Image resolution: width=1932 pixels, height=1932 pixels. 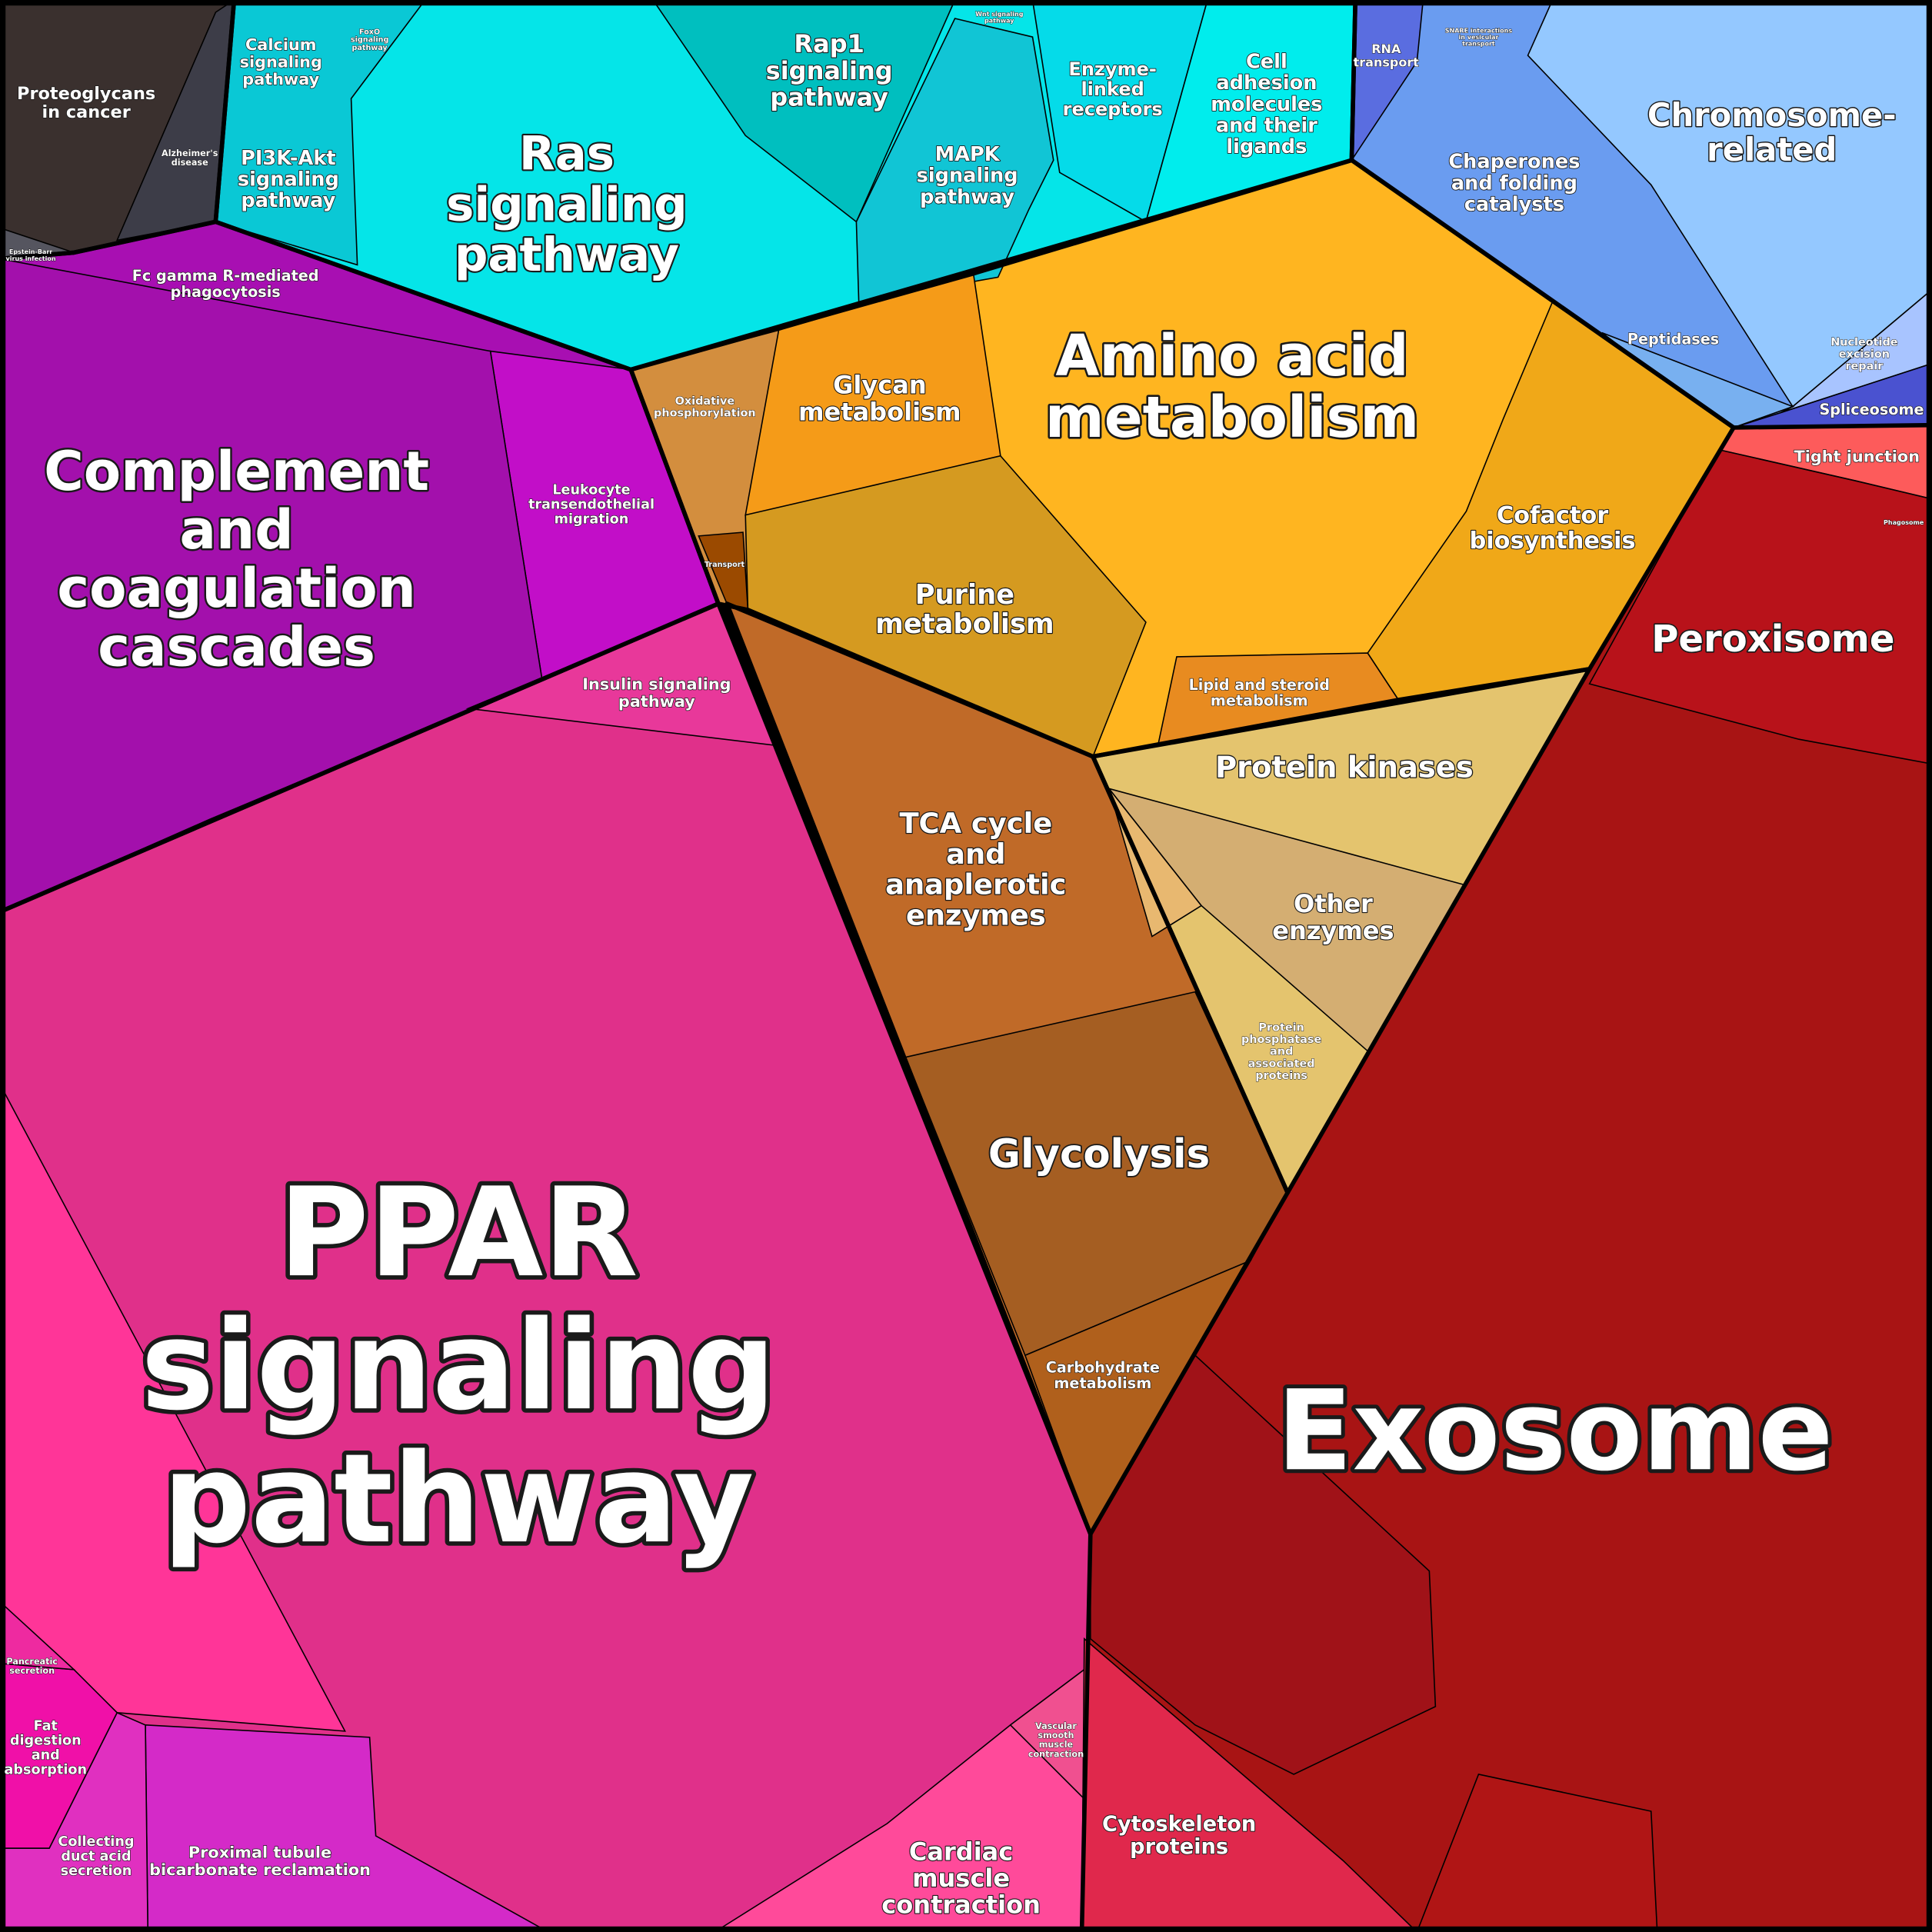 What do you see at coordinates (968, 154) in the screenshot?
I see `label-line: MAPK` at bounding box center [968, 154].